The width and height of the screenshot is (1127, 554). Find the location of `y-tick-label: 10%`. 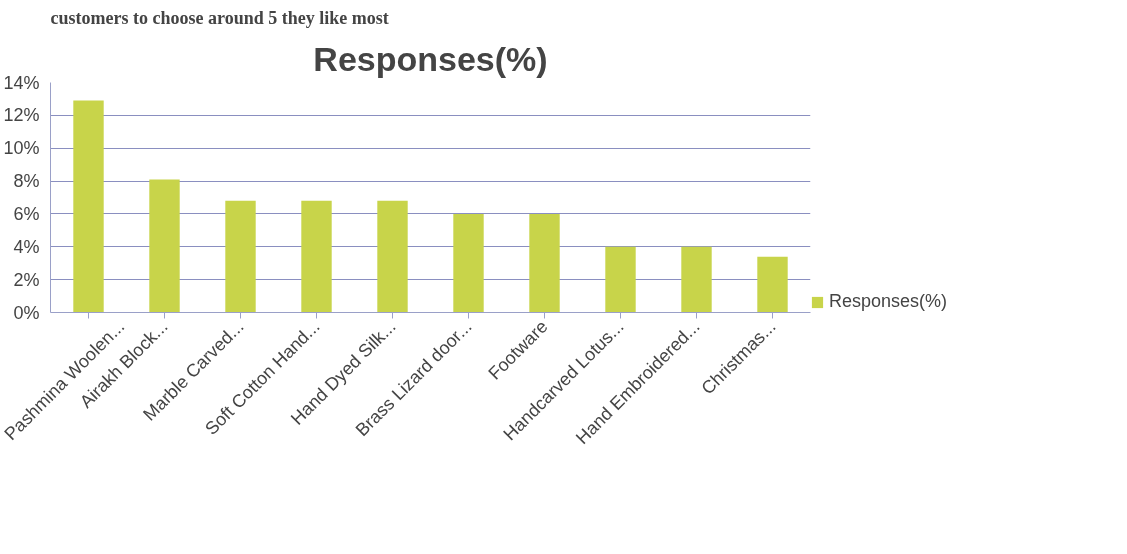

y-tick-label: 10% is located at coordinates (21, 148).